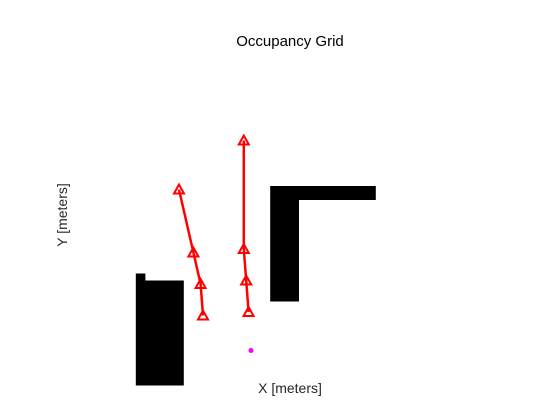 This screenshot has width=560, height=420. Describe the element at coordinates (323, 193) in the screenshot. I see `obstacle-right-horizontal-wall` at that location.